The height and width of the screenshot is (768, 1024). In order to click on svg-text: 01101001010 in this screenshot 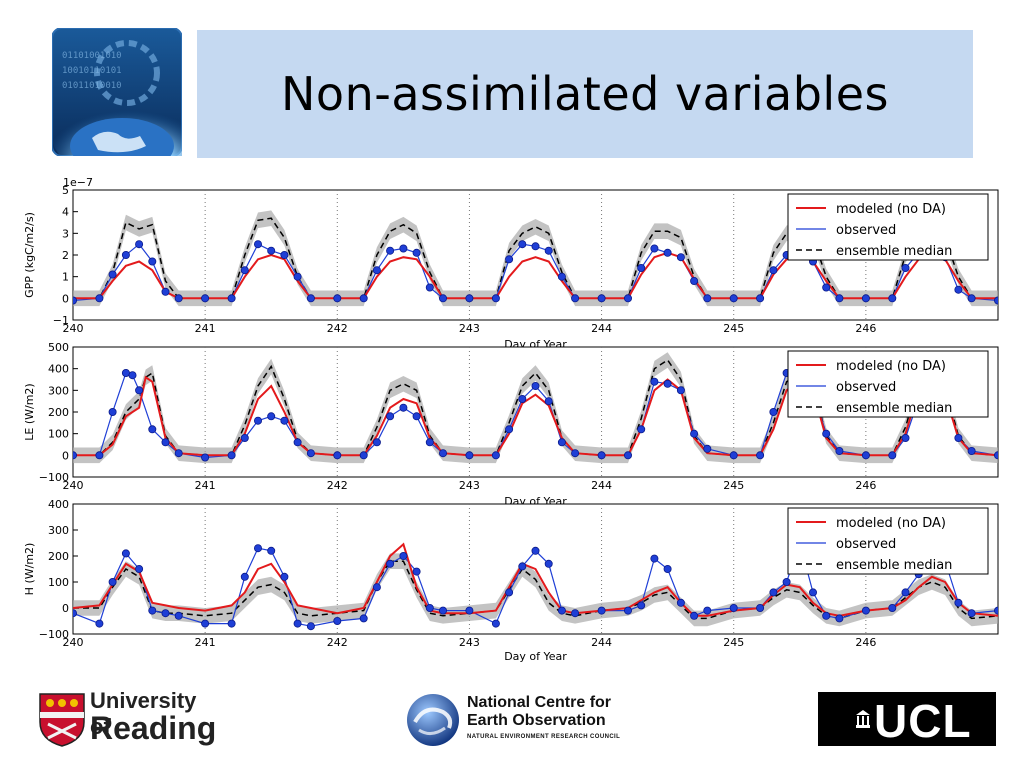, I will do `click(92, 56)`.